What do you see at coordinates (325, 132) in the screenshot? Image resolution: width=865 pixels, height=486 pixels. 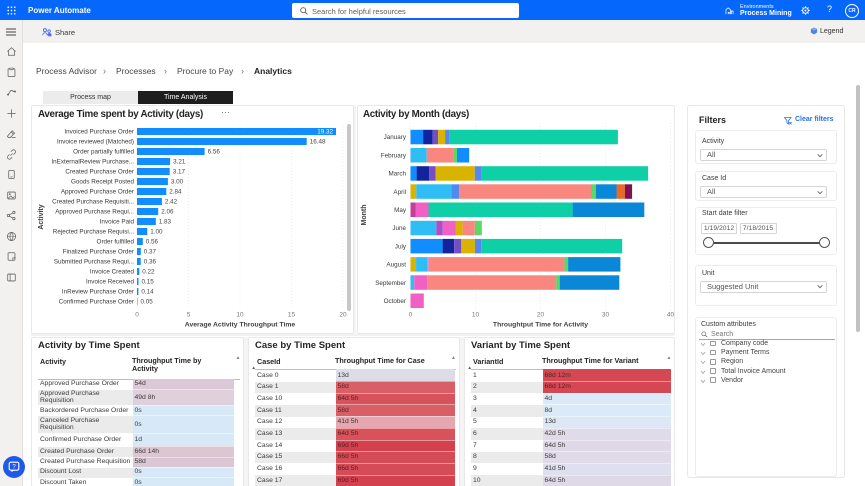 I see `svg-text: 19.32` at bounding box center [325, 132].